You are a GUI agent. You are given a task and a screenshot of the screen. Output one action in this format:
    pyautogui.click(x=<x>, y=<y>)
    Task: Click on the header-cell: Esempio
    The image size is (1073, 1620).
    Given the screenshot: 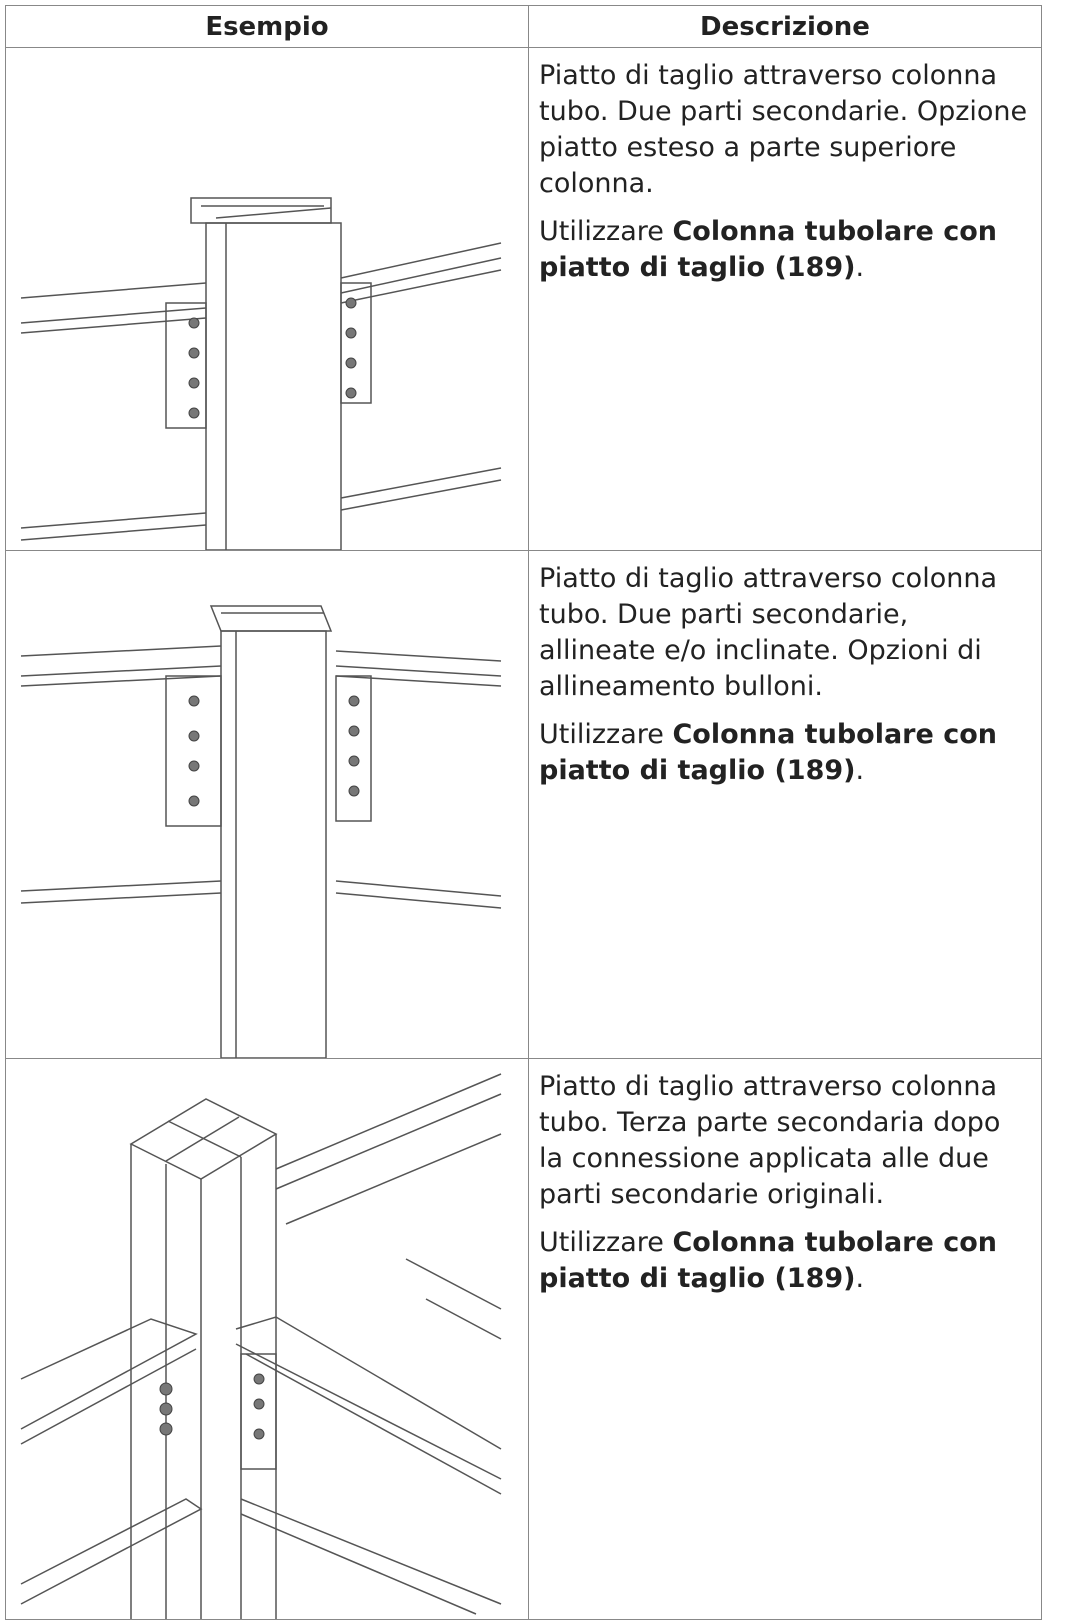 What is the action you would take?
    pyautogui.click(x=267, y=26)
    